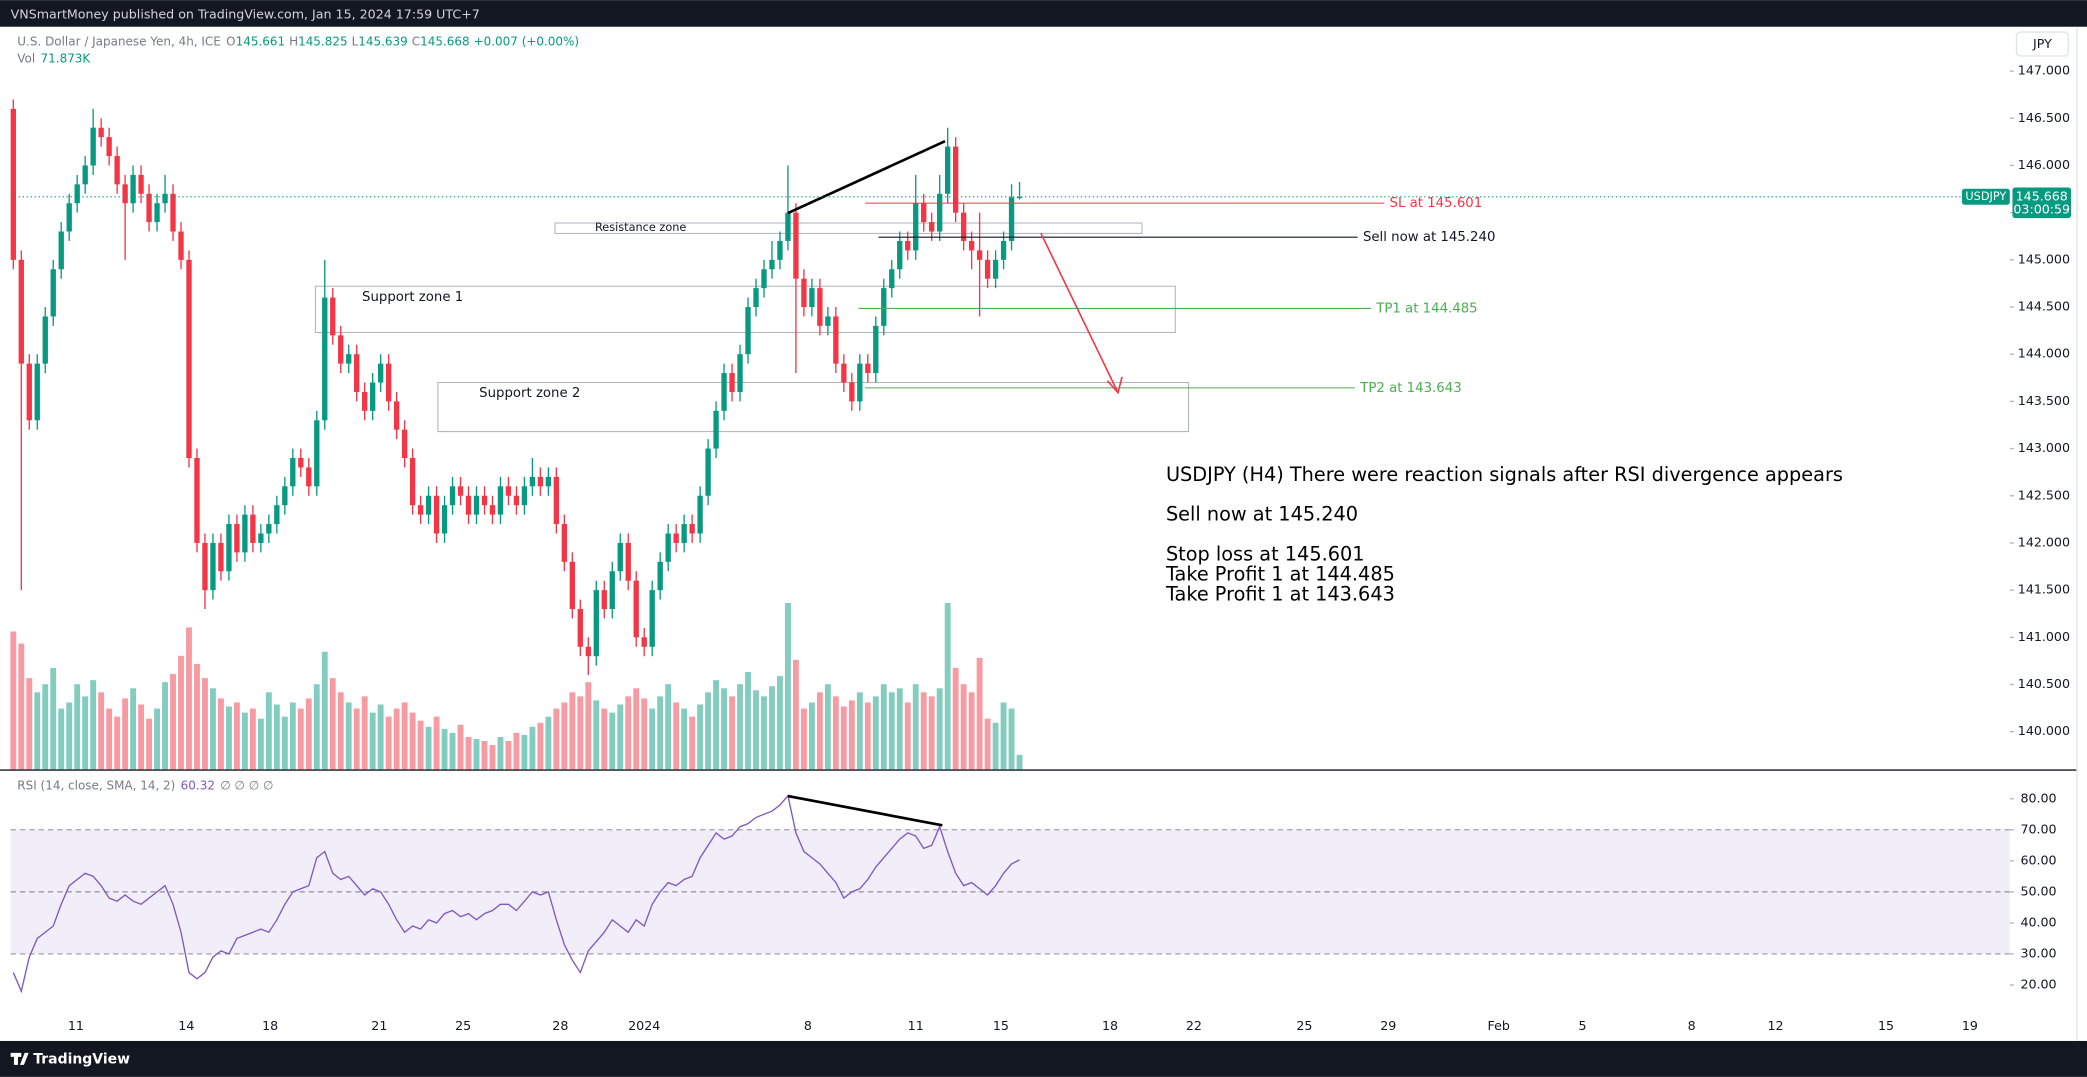 This screenshot has width=2087, height=1077. Describe the element at coordinates (560, 1025) in the screenshot. I see `x-tick-label: 28` at that location.